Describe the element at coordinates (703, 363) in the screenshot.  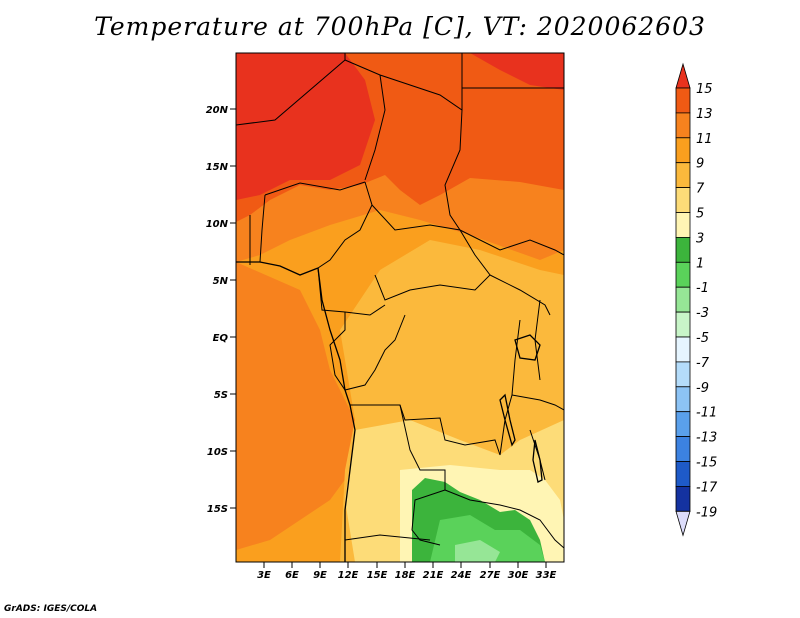
I see `colorbar-label: -7` at that location.